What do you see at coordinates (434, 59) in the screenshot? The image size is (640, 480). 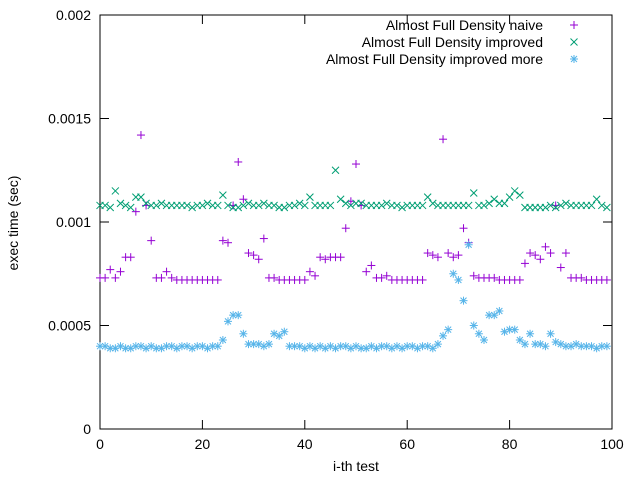 I see `legend-label: Almost Full Density improved more` at bounding box center [434, 59].